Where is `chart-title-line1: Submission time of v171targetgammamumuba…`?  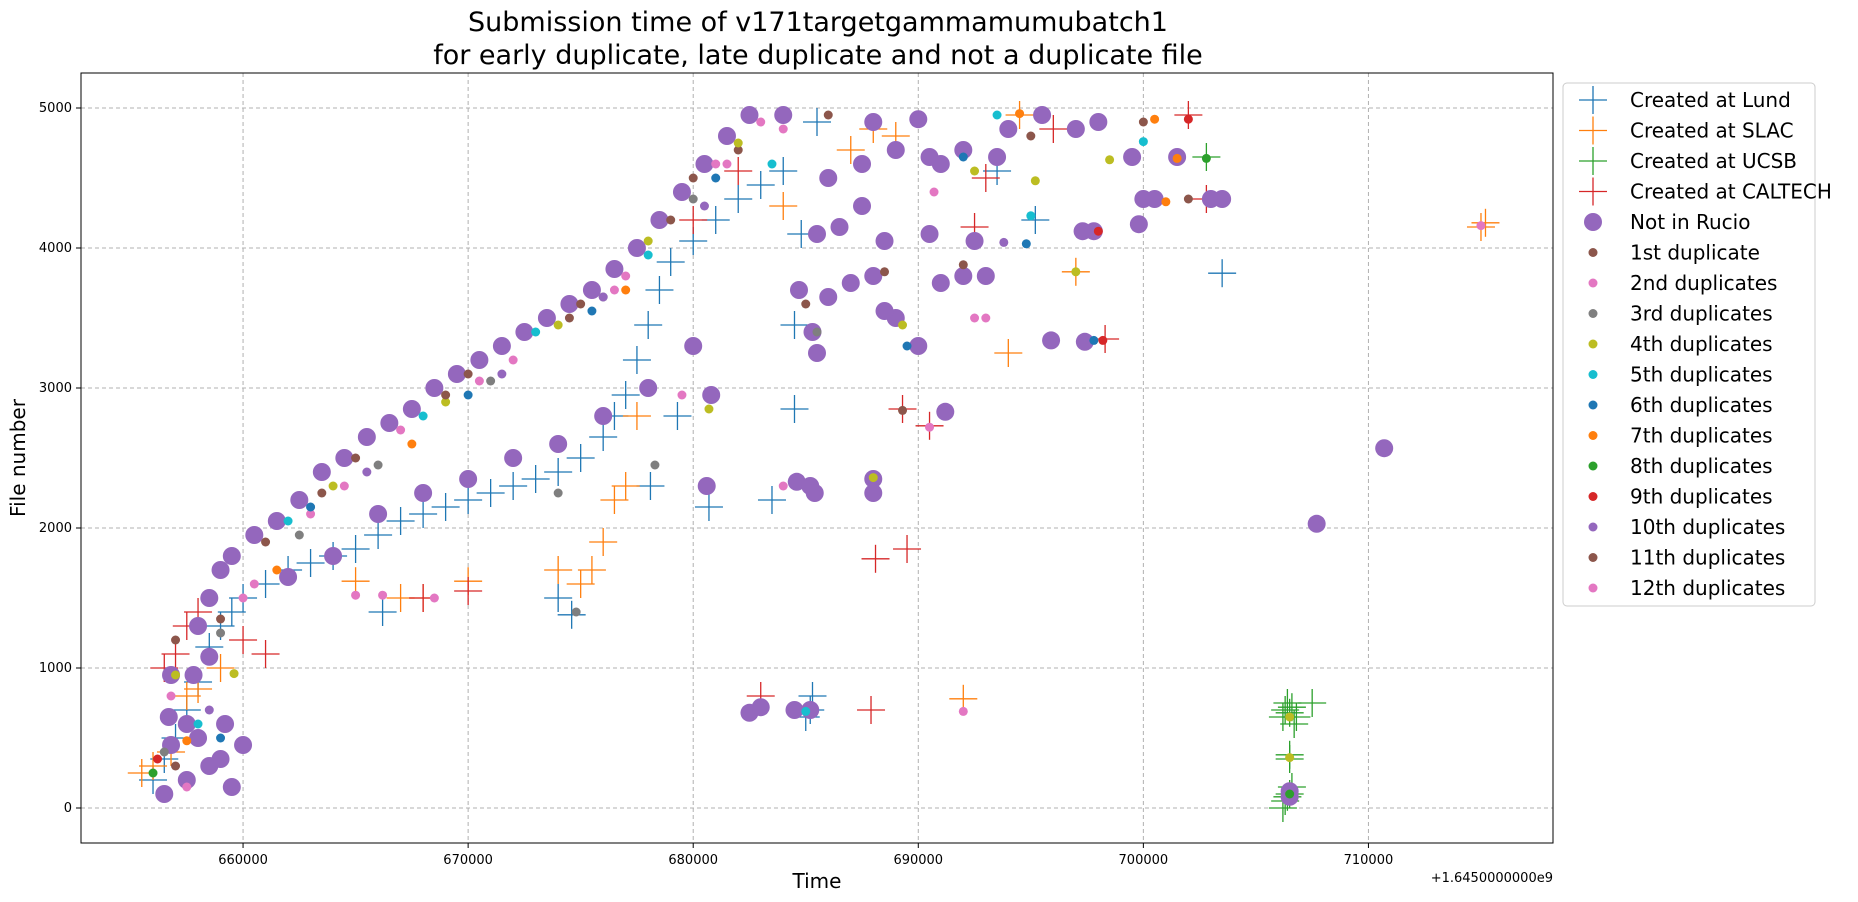 chart-title-line1: Submission time of v171targetgammamumuba… is located at coordinates (818, 22).